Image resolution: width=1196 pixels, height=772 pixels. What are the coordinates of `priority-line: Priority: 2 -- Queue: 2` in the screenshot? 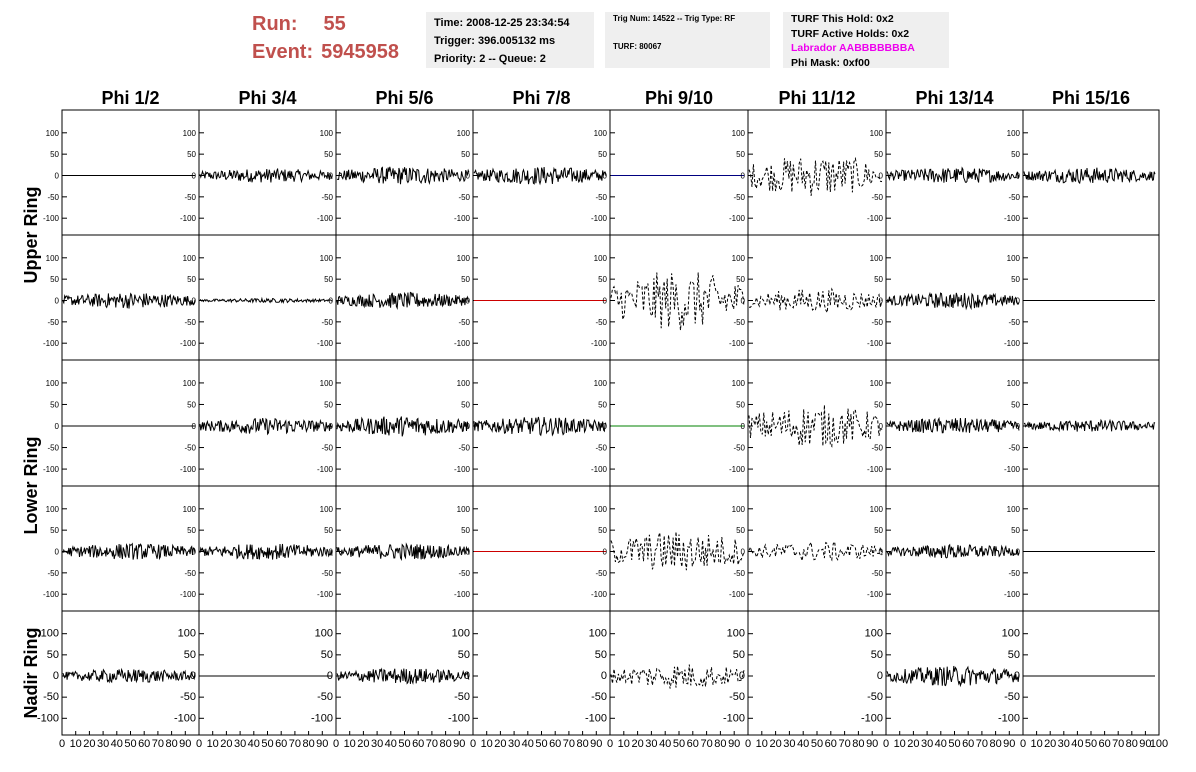 It's located at (490, 59).